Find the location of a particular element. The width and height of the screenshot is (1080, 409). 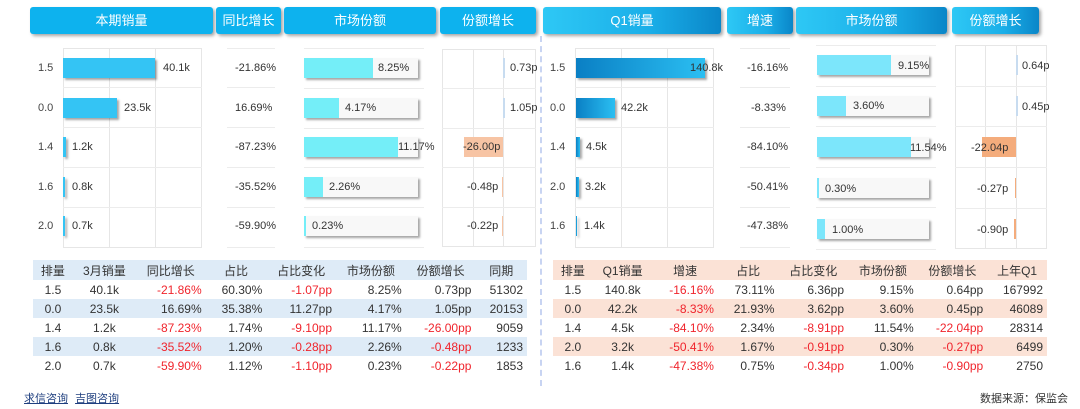

cell: 1853 is located at coordinates (509, 365).